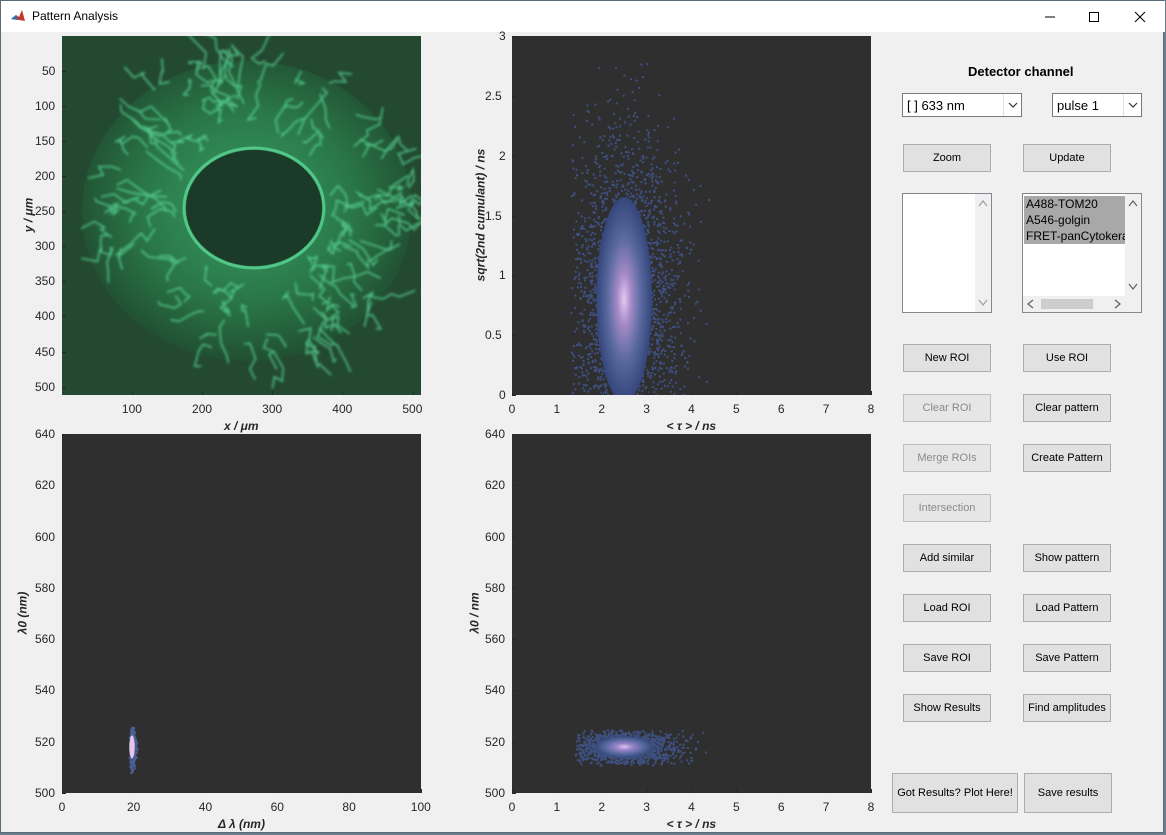  I want to click on zoom-button: Zoom, so click(947, 158).